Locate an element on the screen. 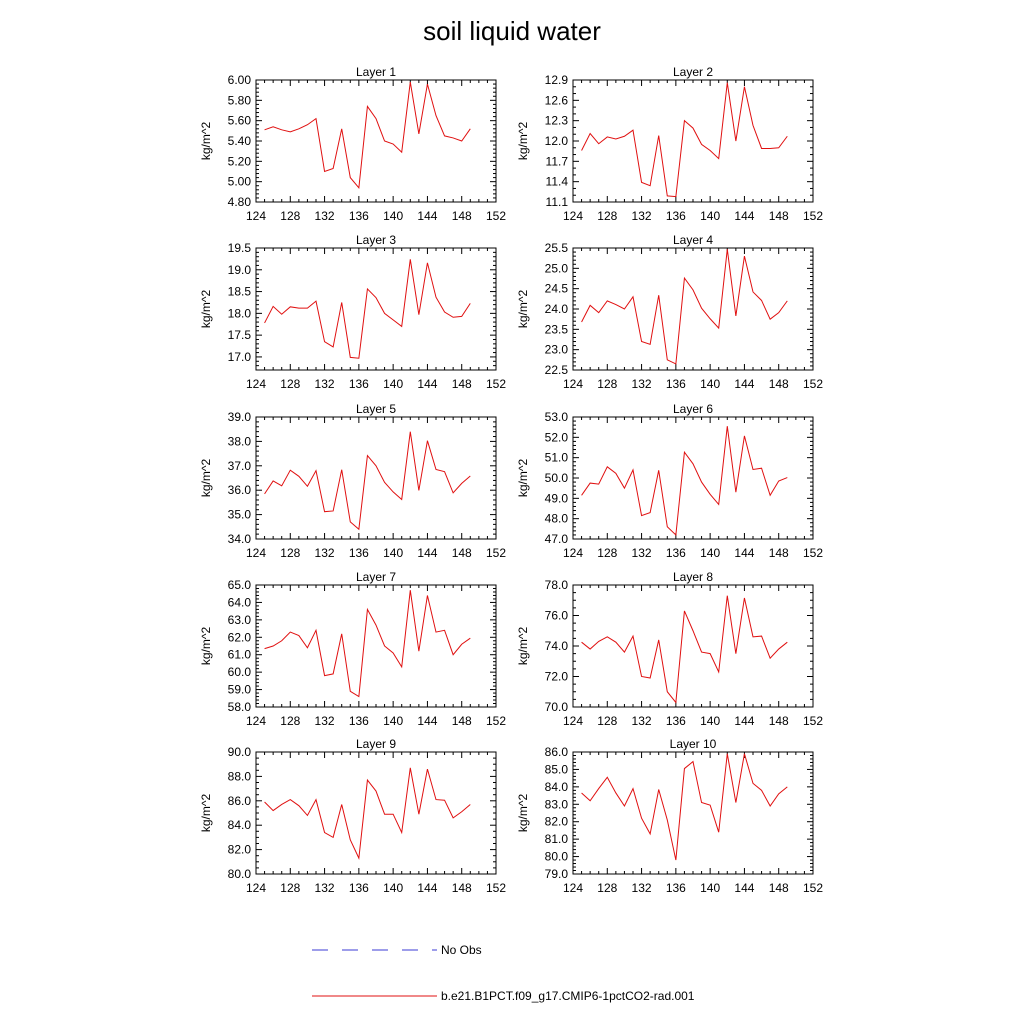 The height and width of the screenshot is (1024, 1024). y-tick-label: 17.5 is located at coordinates (240, 335).